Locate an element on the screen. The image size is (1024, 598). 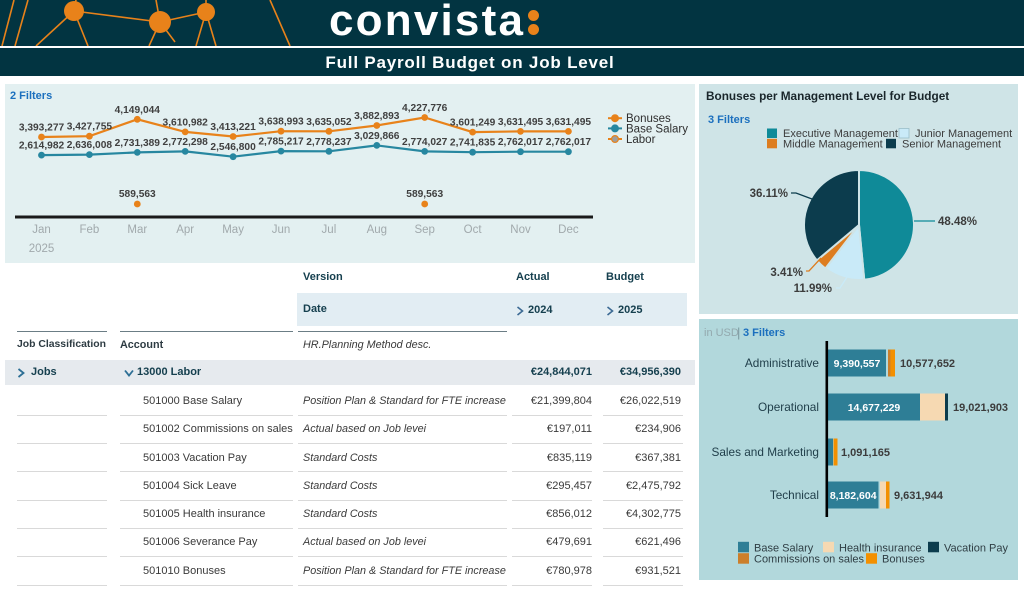
svg-text: 2,731,389 is located at coordinates (138, 143).